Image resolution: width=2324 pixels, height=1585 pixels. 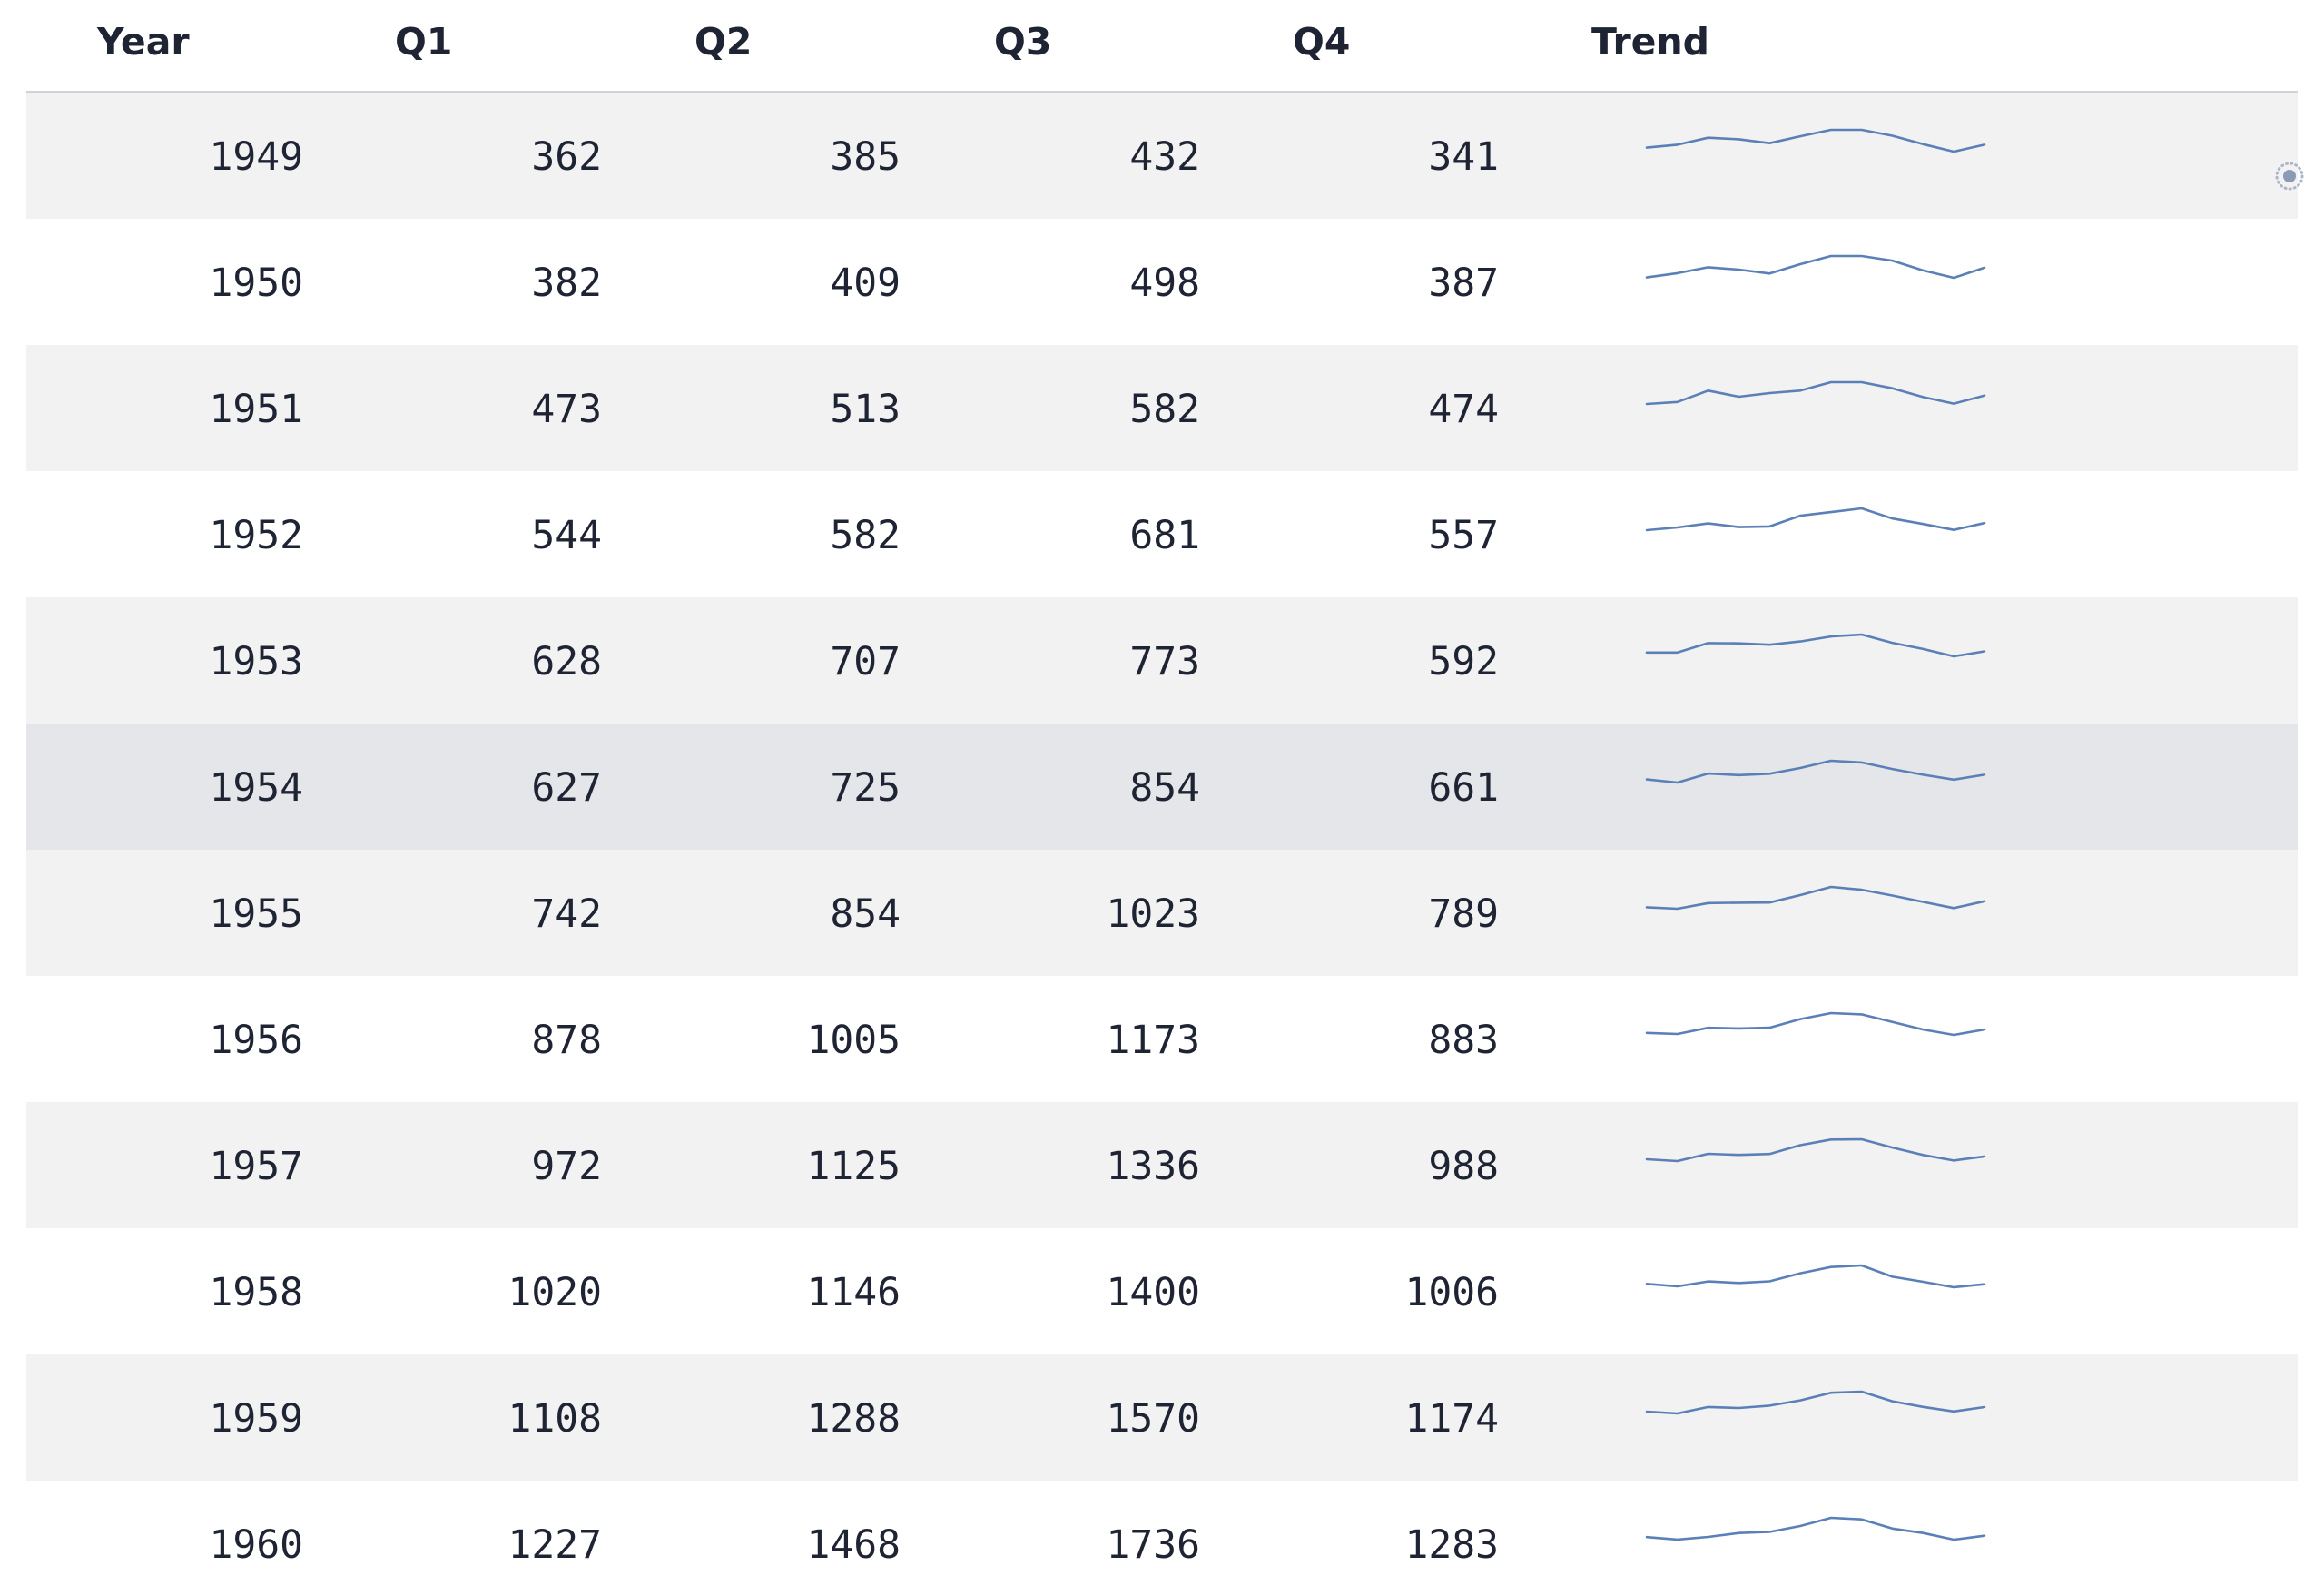 What do you see at coordinates (1463, 283) in the screenshot?
I see `cell-q4: 387` at bounding box center [1463, 283].